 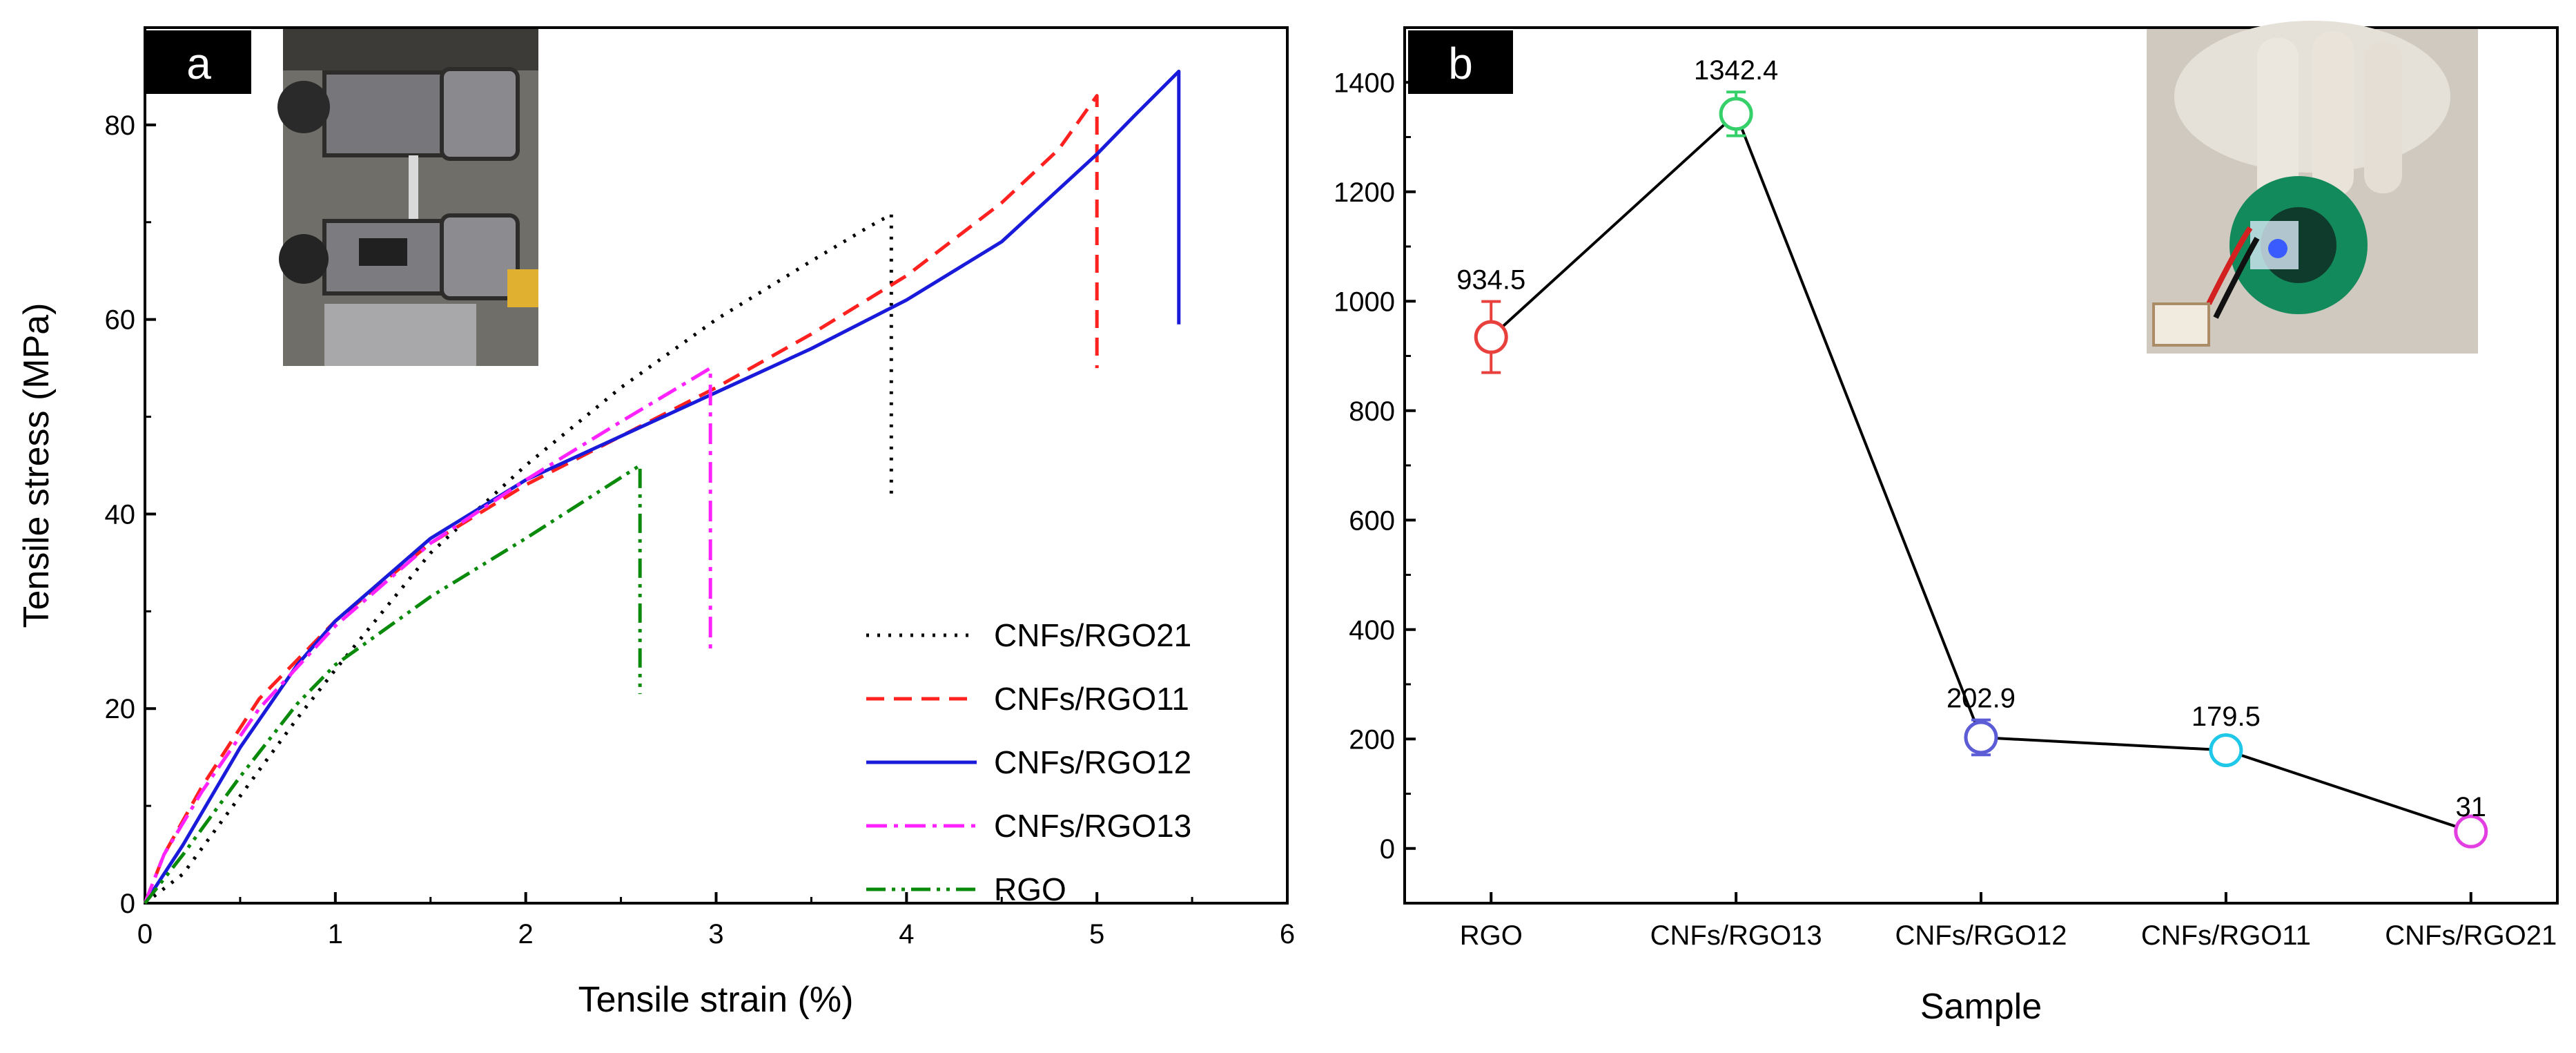 I want to click on panel-b-x-axis-title: Sample, so click(x=1981, y=1007).